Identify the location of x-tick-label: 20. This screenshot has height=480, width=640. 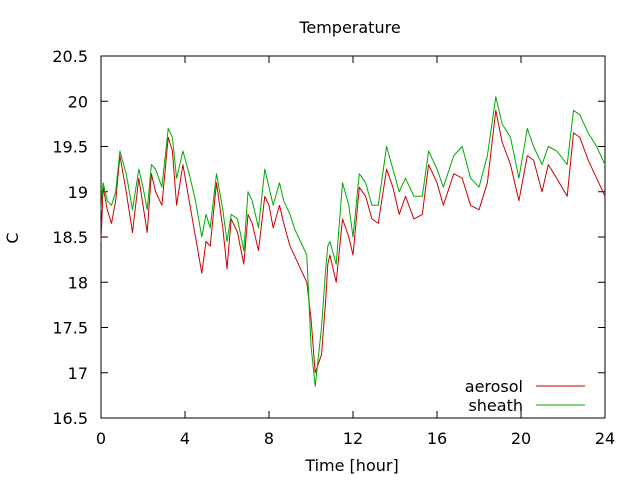
(521, 438).